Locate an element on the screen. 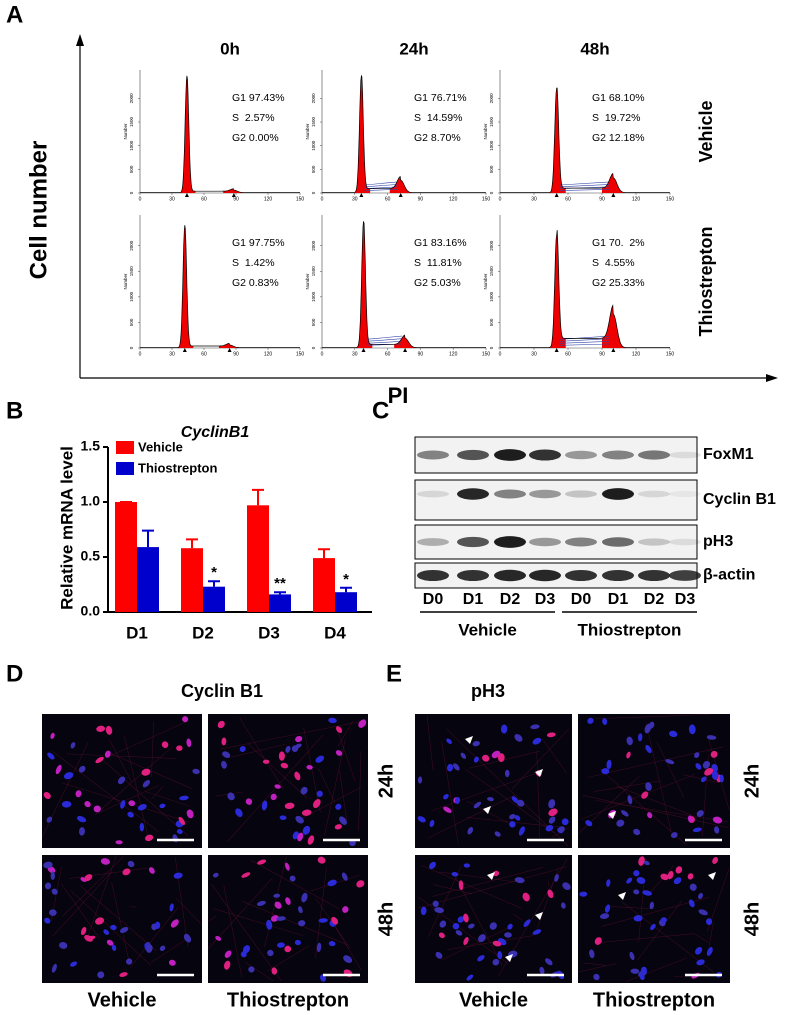  phase-percent: G1 76.71% is located at coordinates (440, 98).